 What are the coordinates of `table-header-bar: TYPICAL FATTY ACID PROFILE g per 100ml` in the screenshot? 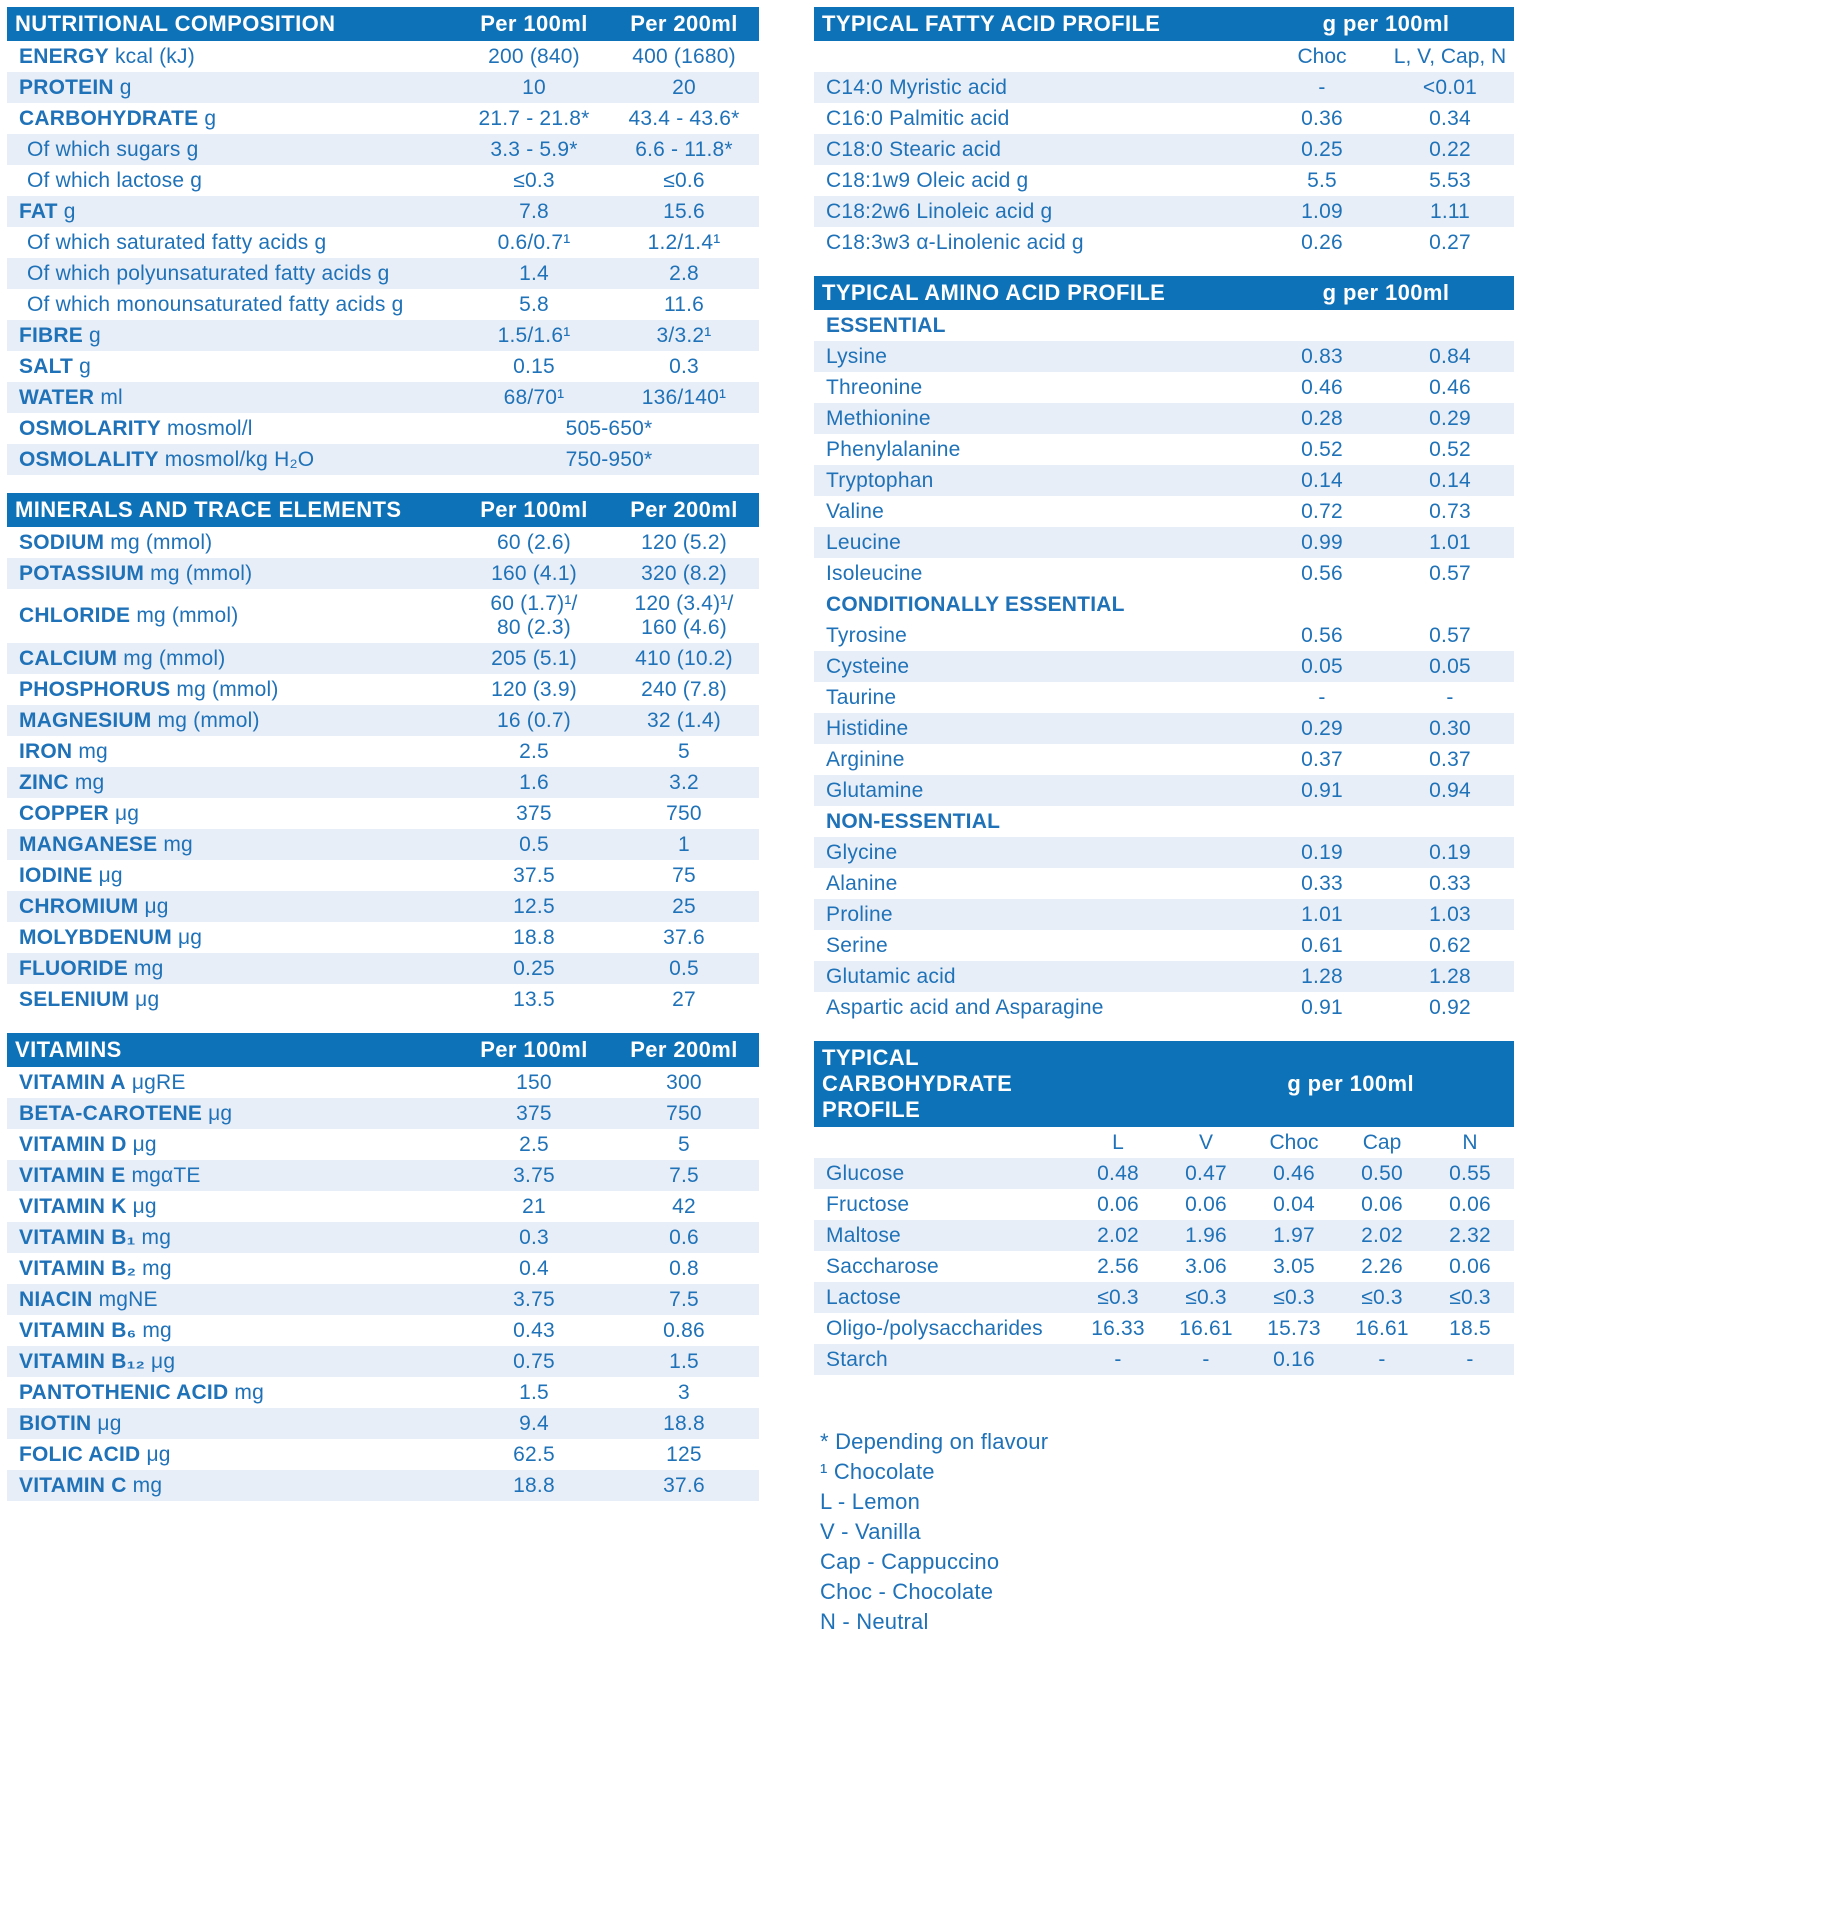 It's located at (1164, 24).